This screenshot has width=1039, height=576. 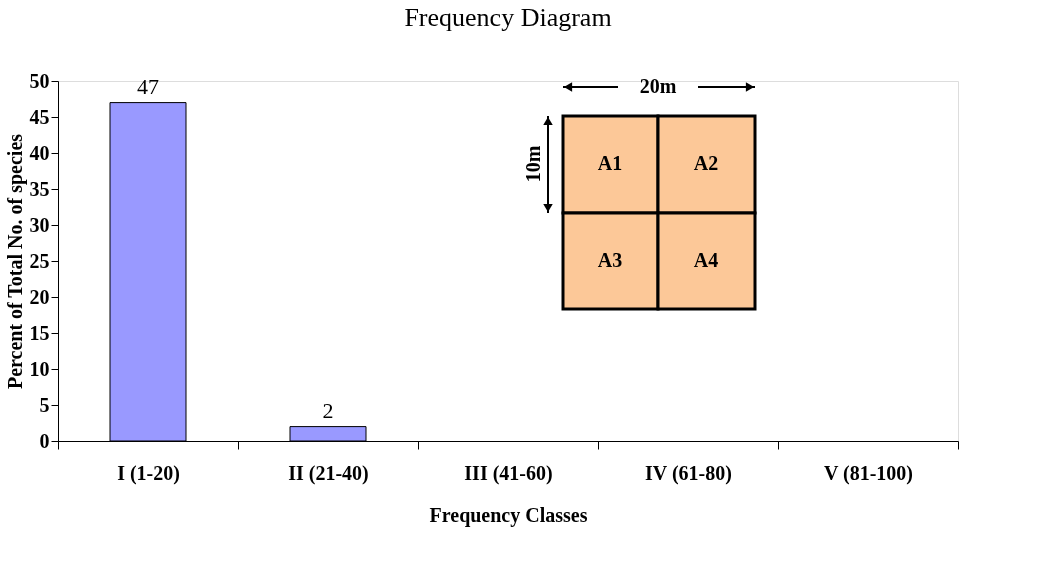 I want to click on x-tick-label: I (1-20), so click(x=148, y=473).